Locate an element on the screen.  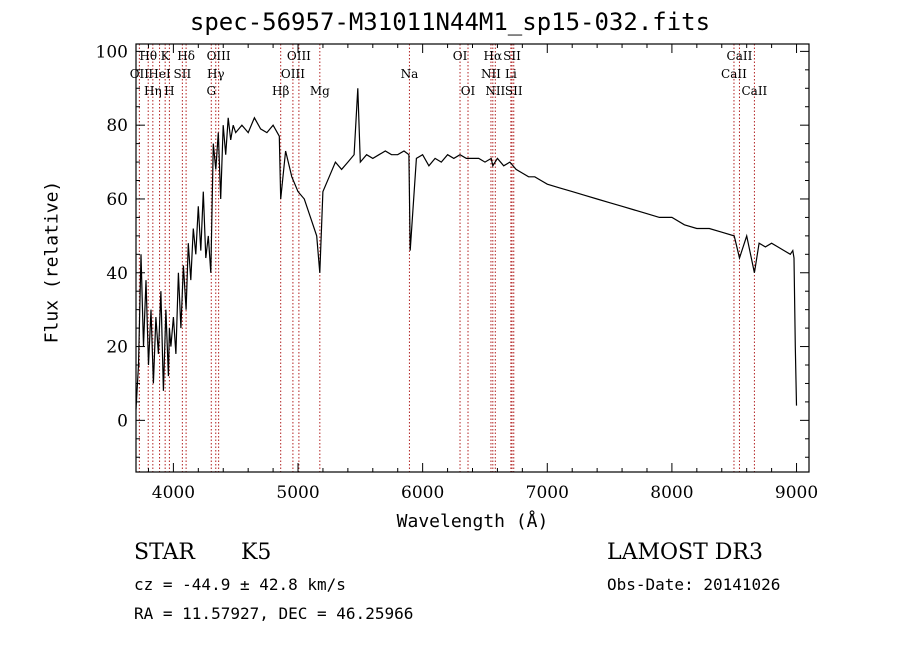
line-label-10: OIII is located at coordinates (219, 56).